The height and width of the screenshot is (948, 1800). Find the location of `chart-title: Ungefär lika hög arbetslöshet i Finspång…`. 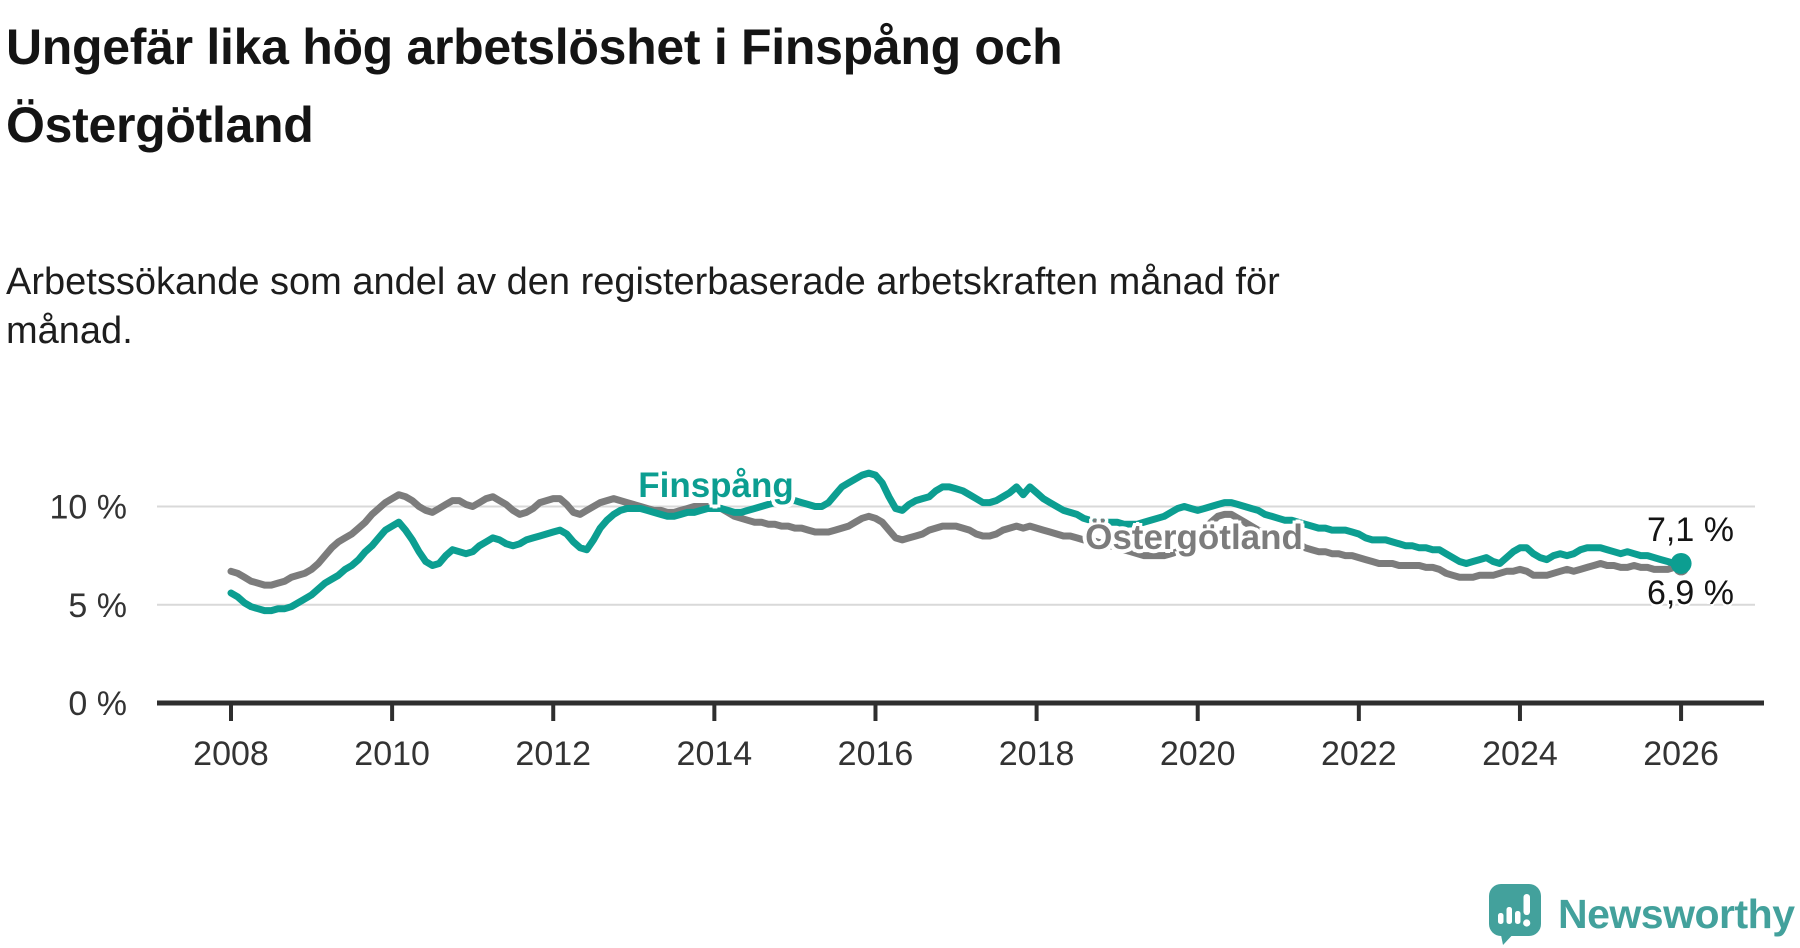

chart-title: Ungefär lika hög arbetslöshet i Finspång… is located at coordinates (534, 86).